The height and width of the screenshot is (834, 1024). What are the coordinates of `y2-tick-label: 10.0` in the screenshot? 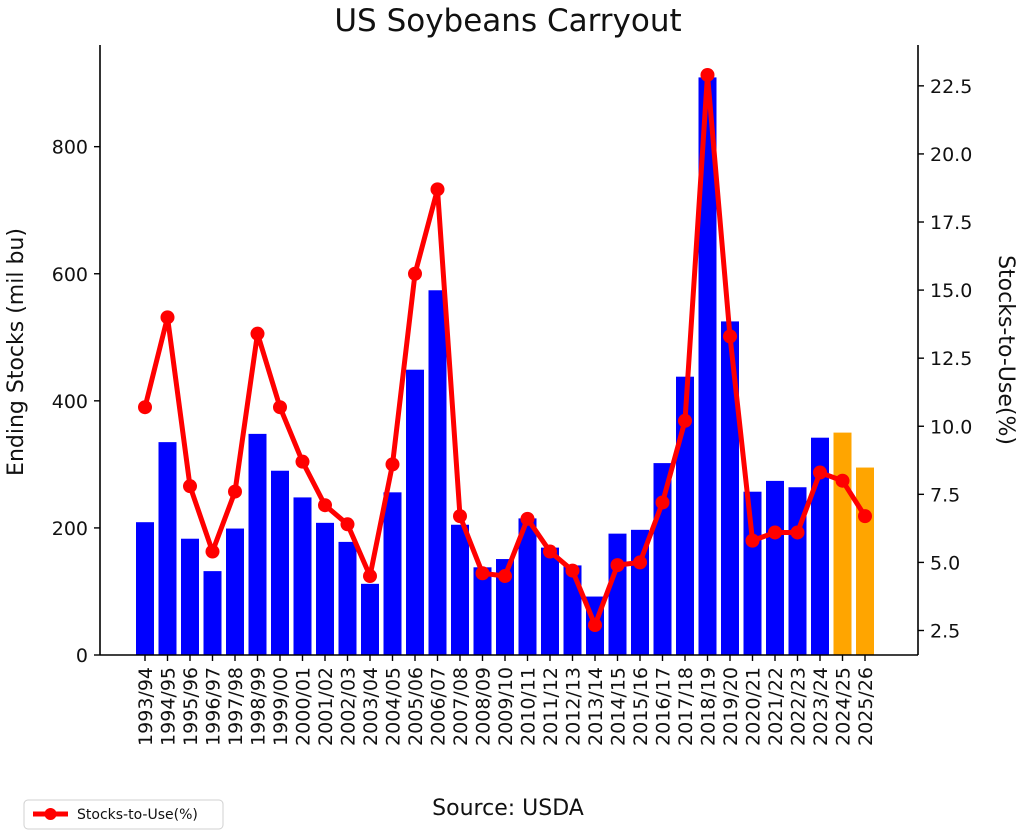 It's located at (951, 427).